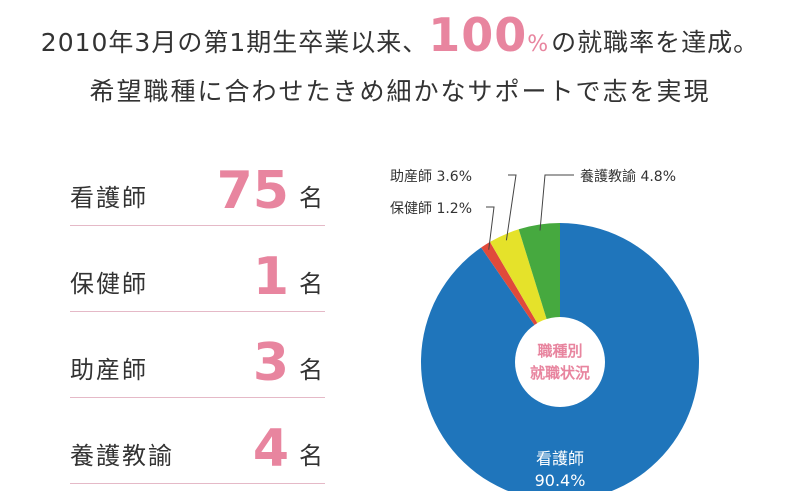  I want to click on callout-line-public-health-nurse, so click(490, 228).